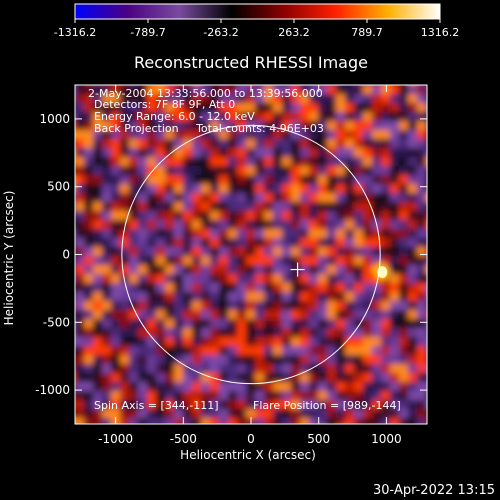 Image resolution: width=500 pixels, height=500 pixels. What do you see at coordinates (257, 11) in the screenshot?
I see `colorbar` at bounding box center [257, 11].